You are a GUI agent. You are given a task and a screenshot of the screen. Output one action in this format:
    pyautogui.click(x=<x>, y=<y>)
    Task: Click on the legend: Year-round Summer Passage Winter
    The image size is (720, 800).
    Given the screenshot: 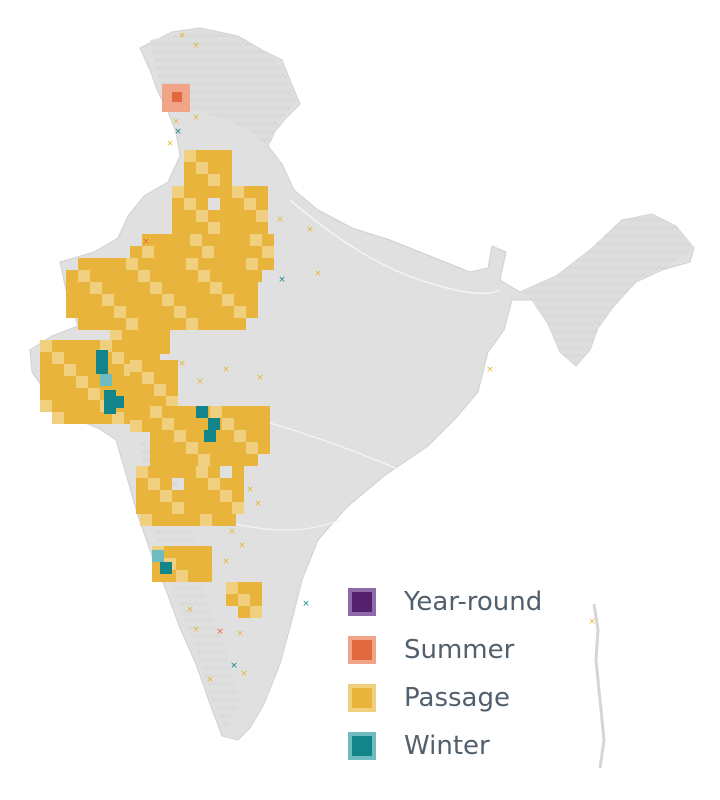 What is the action you would take?
    pyautogui.click(x=468, y=674)
    